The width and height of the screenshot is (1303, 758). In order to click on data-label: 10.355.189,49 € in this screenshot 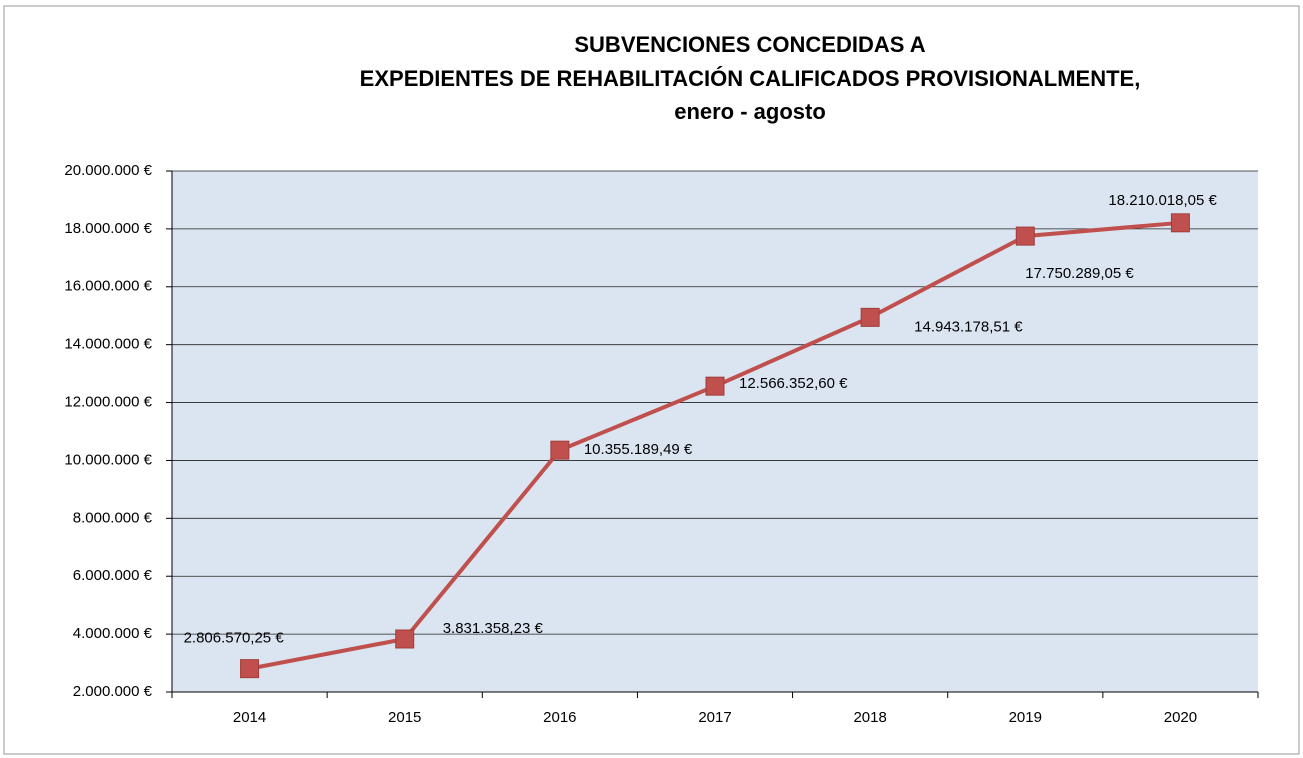, I will do `click(638, 449)`.